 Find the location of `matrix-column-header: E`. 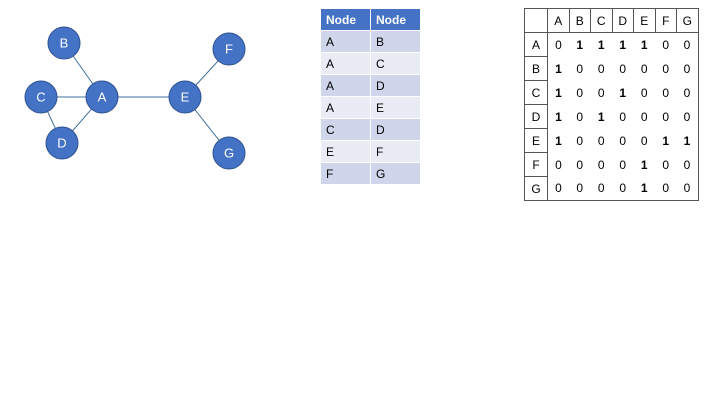

matrix-column-header: E is located at coordinates (644, 20).